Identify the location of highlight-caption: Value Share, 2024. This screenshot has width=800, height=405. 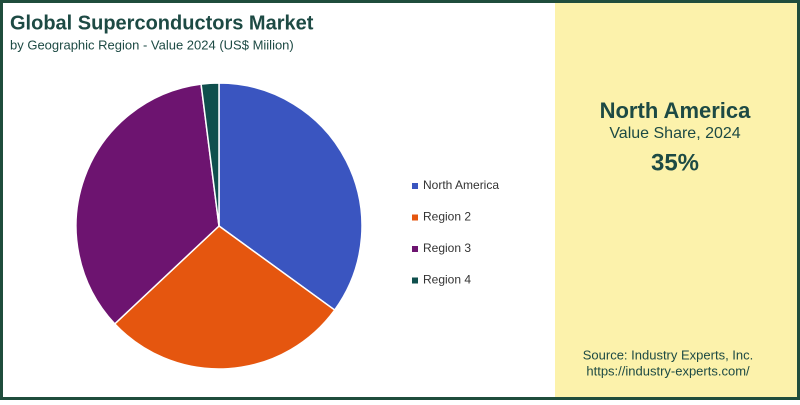
(674, 133).